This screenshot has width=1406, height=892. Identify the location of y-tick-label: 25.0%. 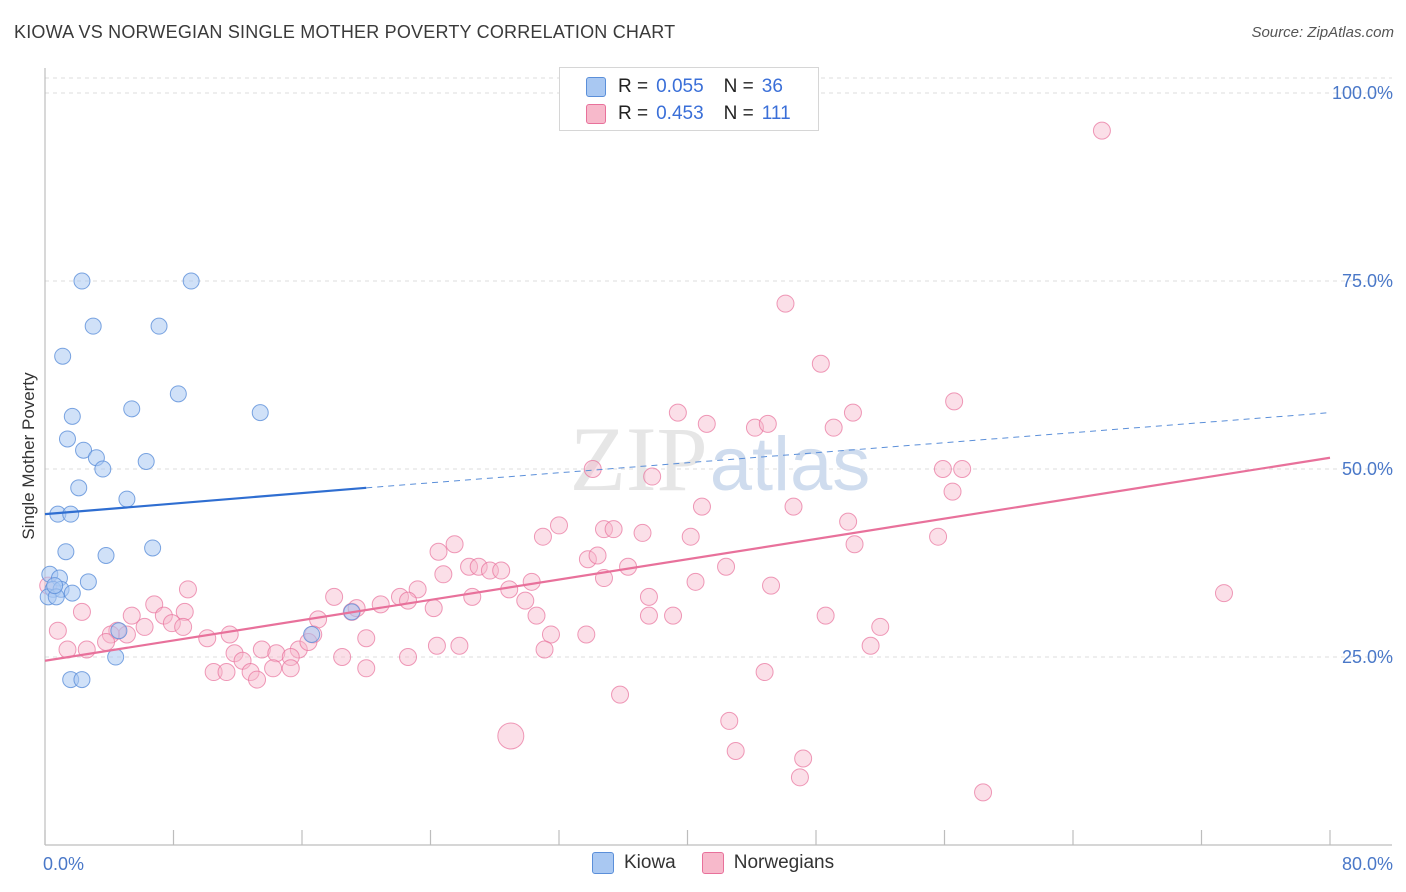
(1367, 657).